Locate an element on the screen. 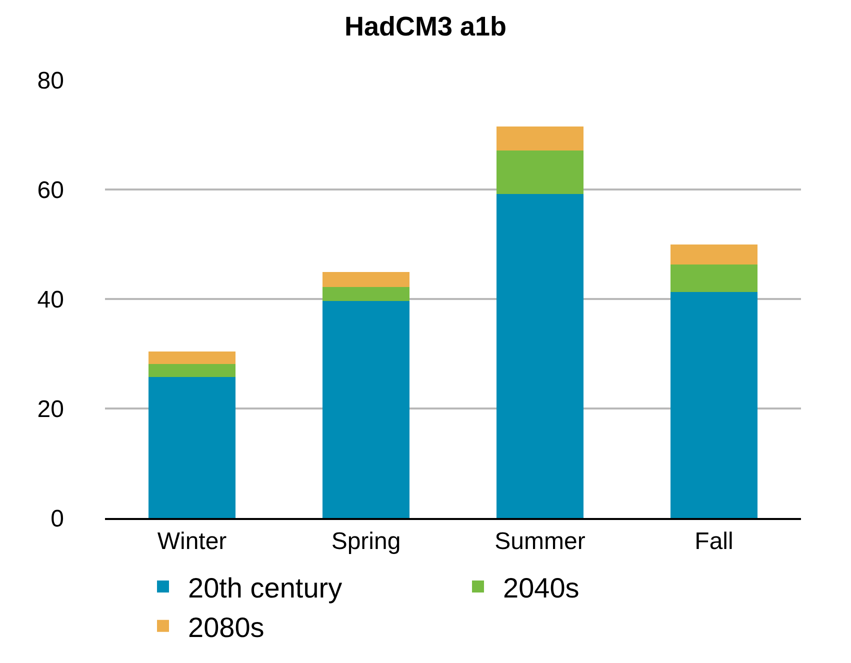 This screenshot has height=663, width=851. legend-label: 2040s is located at coordinates (541, 588).